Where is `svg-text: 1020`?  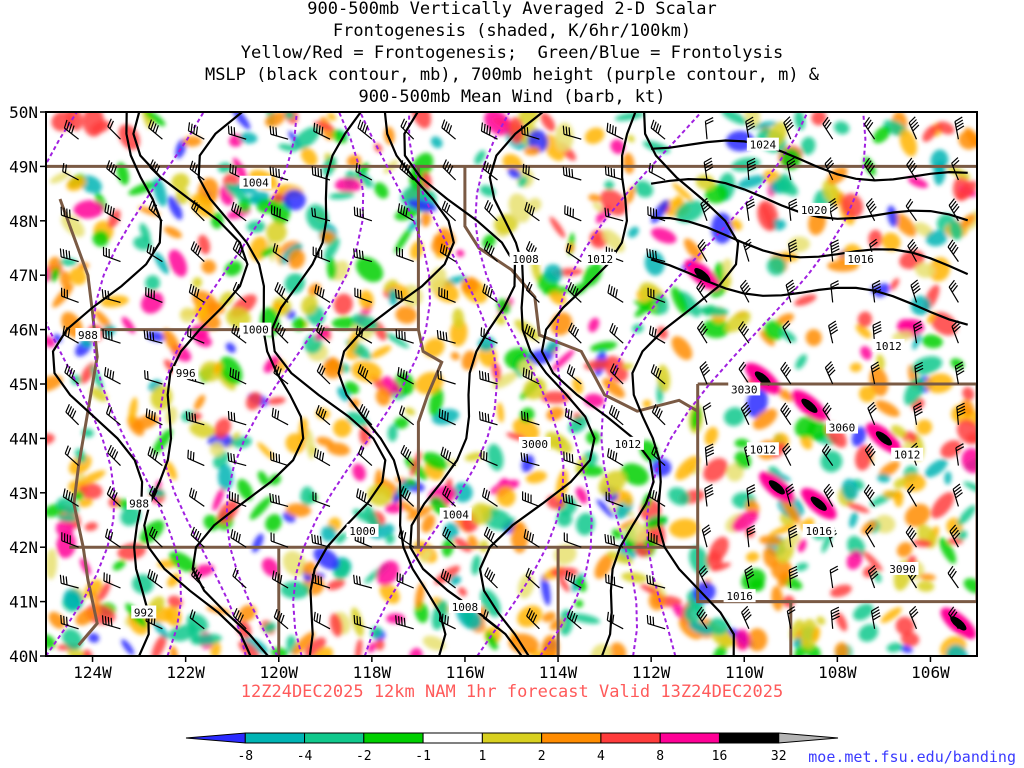
svg-text: 1020 is located at coordinates (814, 210).